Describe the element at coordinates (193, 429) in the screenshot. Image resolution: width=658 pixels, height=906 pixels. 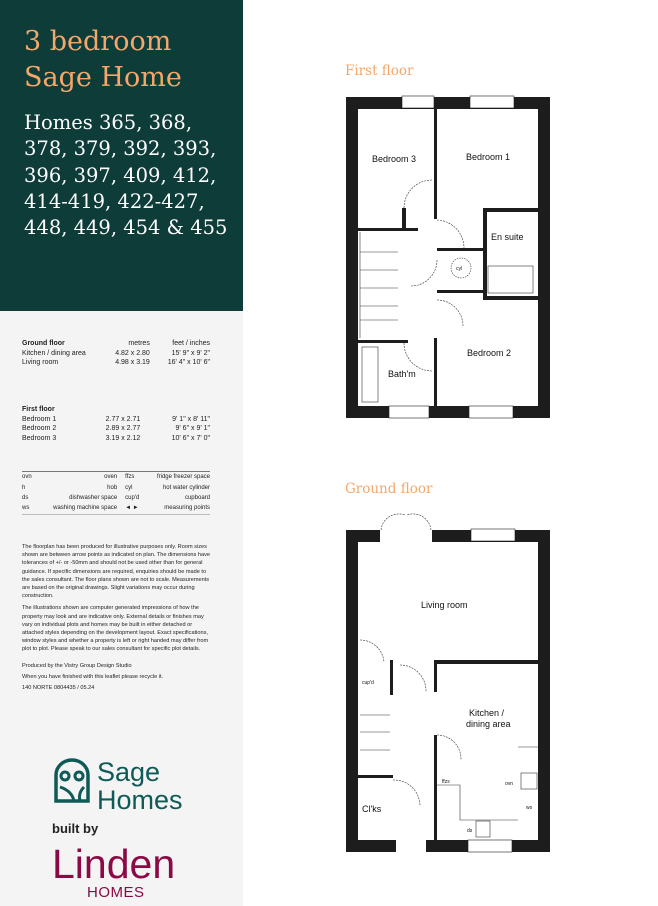
I see `feet: 9' 6" x 9' 1"` at that location.